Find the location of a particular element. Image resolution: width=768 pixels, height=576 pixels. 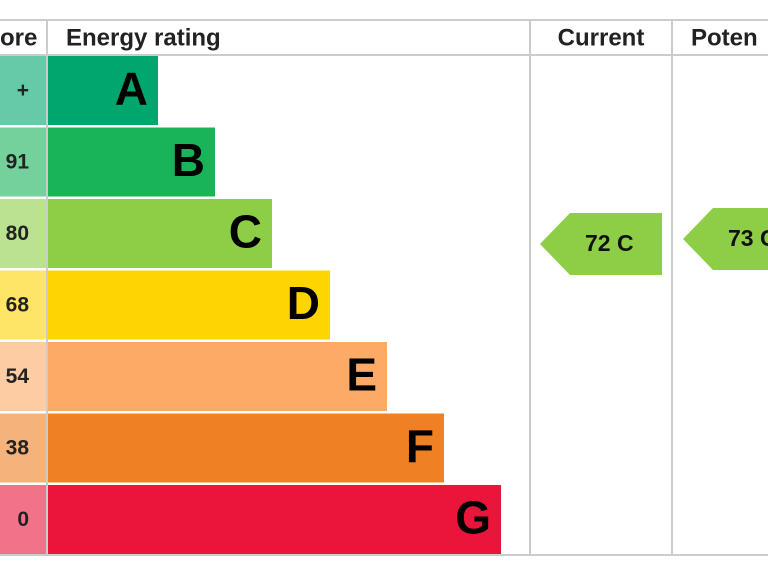

band-letter: G is located at coordinates (473, 518).